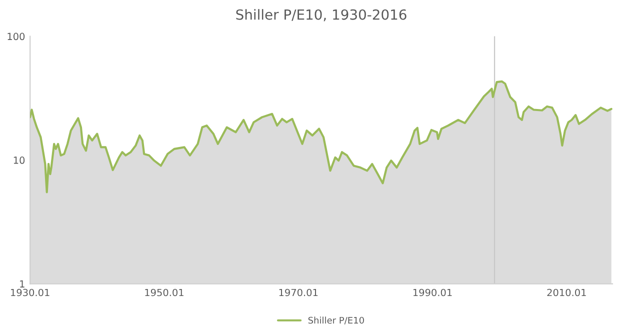 This screenshot has height=330, width=640. I want to click on y-tick-label: 1, so click(22, 284).